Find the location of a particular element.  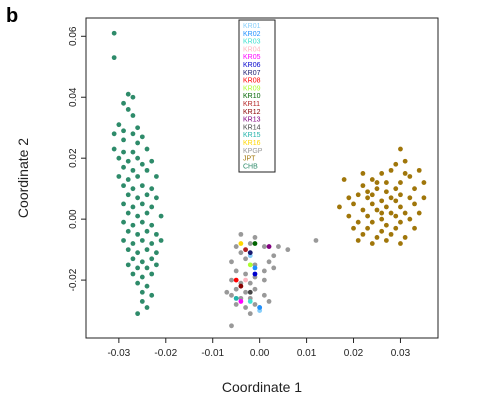

point-kr15 is located at coordinates (236, 298).